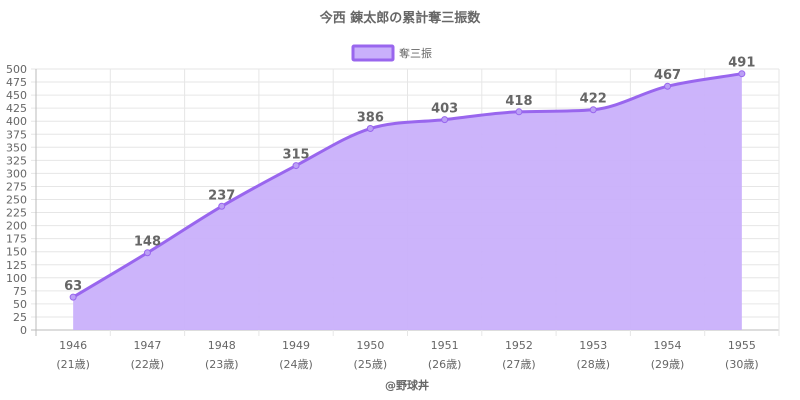 The height and width of the screenshot is (400, 800). Describe the element at coordinates (16, 134) in the screenshot. I see `y-tick-label: 375` at that location.